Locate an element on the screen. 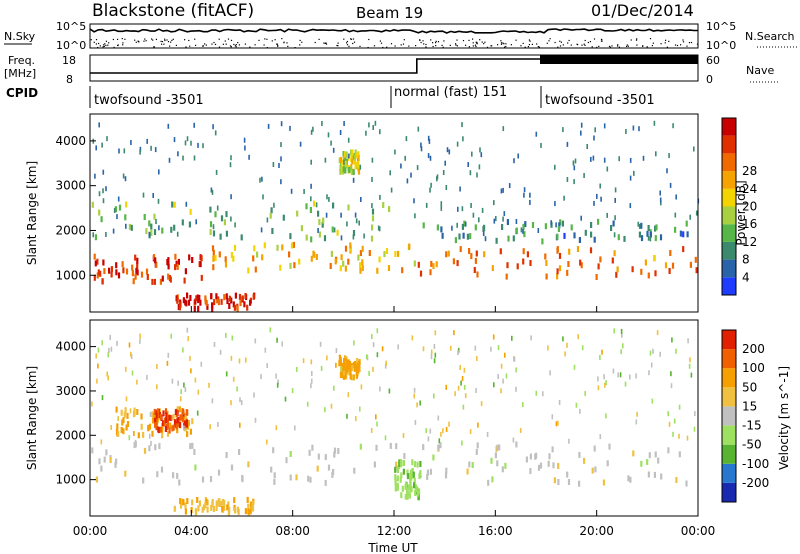 The width and height of the screenshot is (800, 554). cpid-segment-1: twofsound -3501 is located at coordinates (149, 100).